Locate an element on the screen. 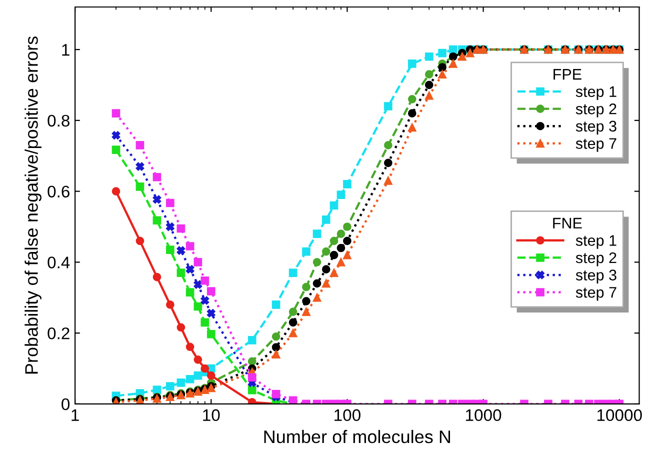 The image size is (647, 467). x-tick-label: 1000 is located at coordinates (484, 415).